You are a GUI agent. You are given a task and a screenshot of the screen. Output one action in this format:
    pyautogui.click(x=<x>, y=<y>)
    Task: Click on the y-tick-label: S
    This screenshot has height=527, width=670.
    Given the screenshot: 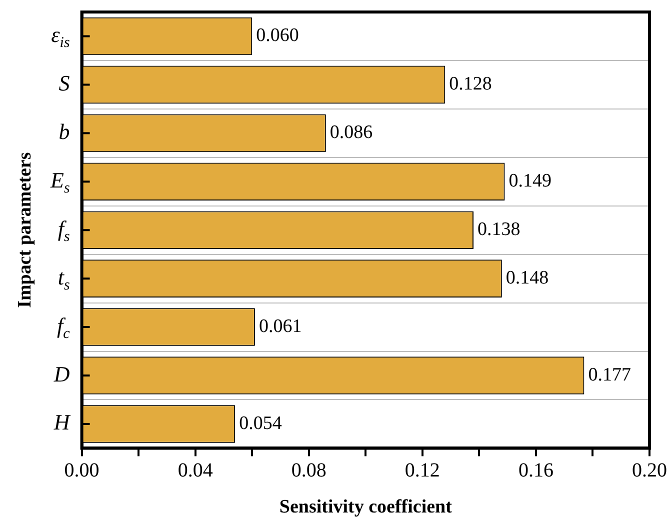 What is the action you would take?
    pyautogui.click(x=64, y=83)
    